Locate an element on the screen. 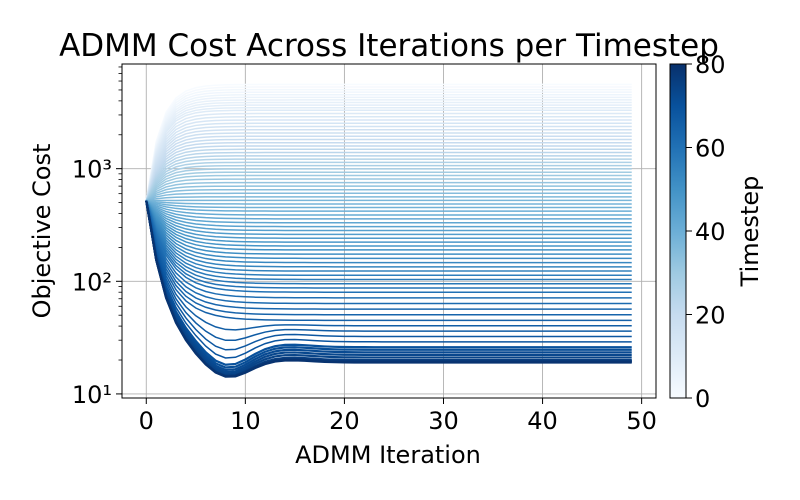 The width and height of the screenshot is (800, 500). colorbar-label: Timestep is located at coordinates (750, 232).